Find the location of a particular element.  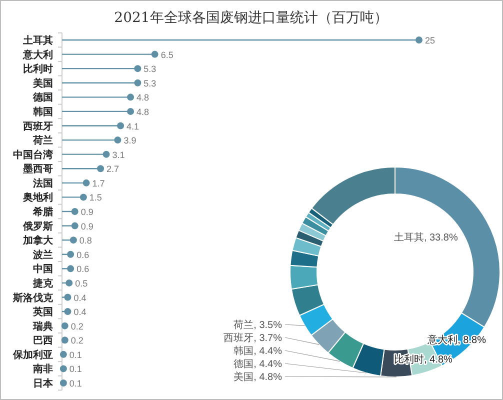

y-tick-label: 法国 is located at coordinates (42, 183).